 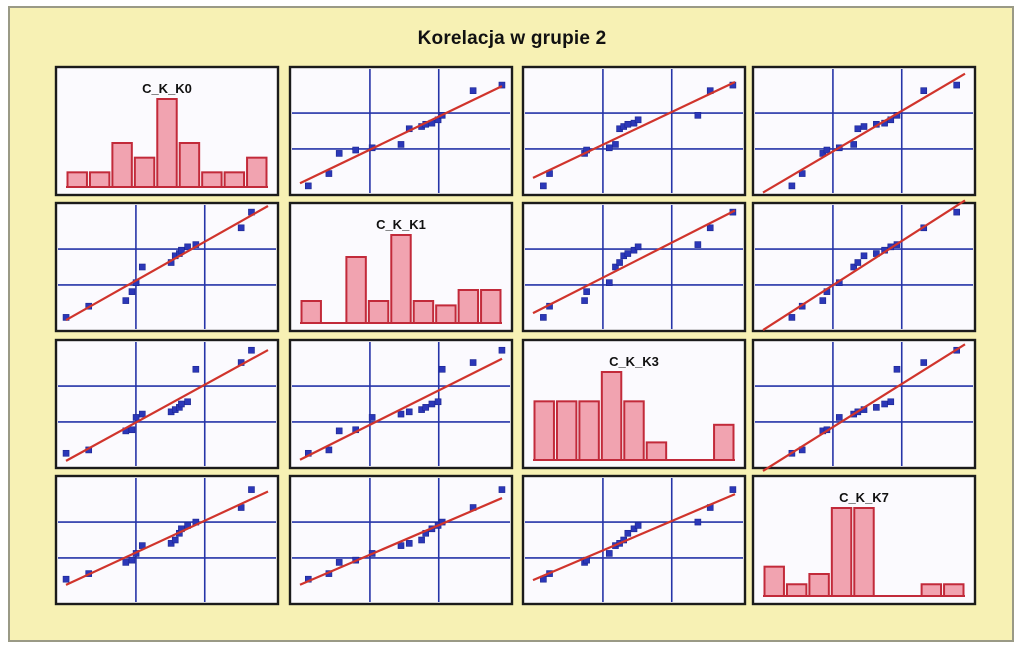 I want to click on matrix-cell-C_K_K7-C_K_K3, so click(x=634, y=540).